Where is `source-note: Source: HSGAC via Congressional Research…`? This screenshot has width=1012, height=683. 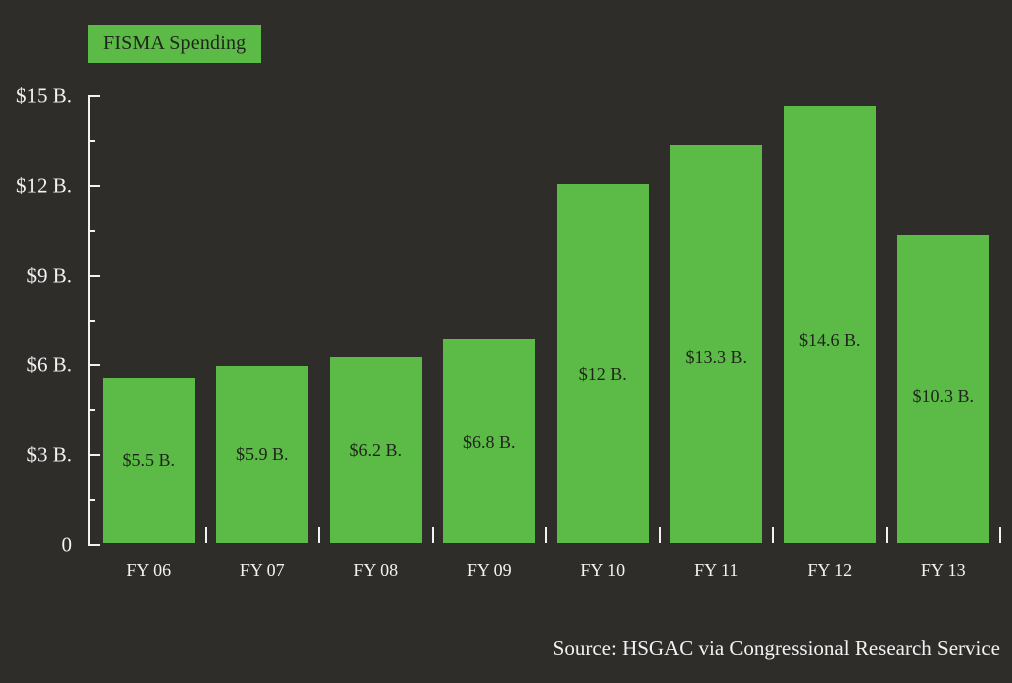 source-note: Source: HSGAC via Congressional Research… is located at coordinates (776, 648).